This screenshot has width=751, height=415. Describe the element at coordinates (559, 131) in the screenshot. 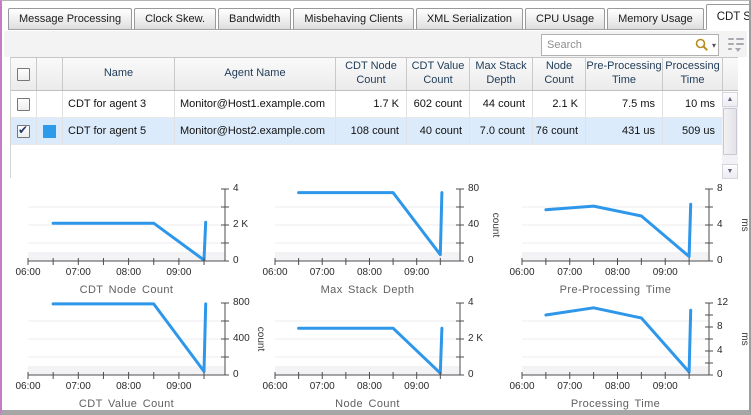

I see `row-value: 76 count` at that location.